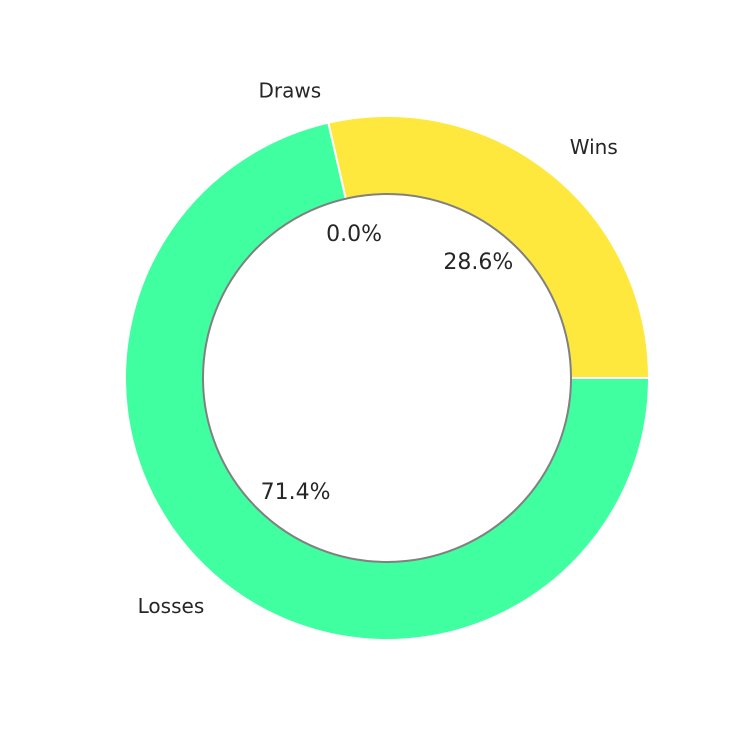 Image resolution: width=750 pixels, height=750 pixels. Describe the element at coordinates (354, 234) in the screenshot. I see `pct-label-draws: 0.0%` at that location.